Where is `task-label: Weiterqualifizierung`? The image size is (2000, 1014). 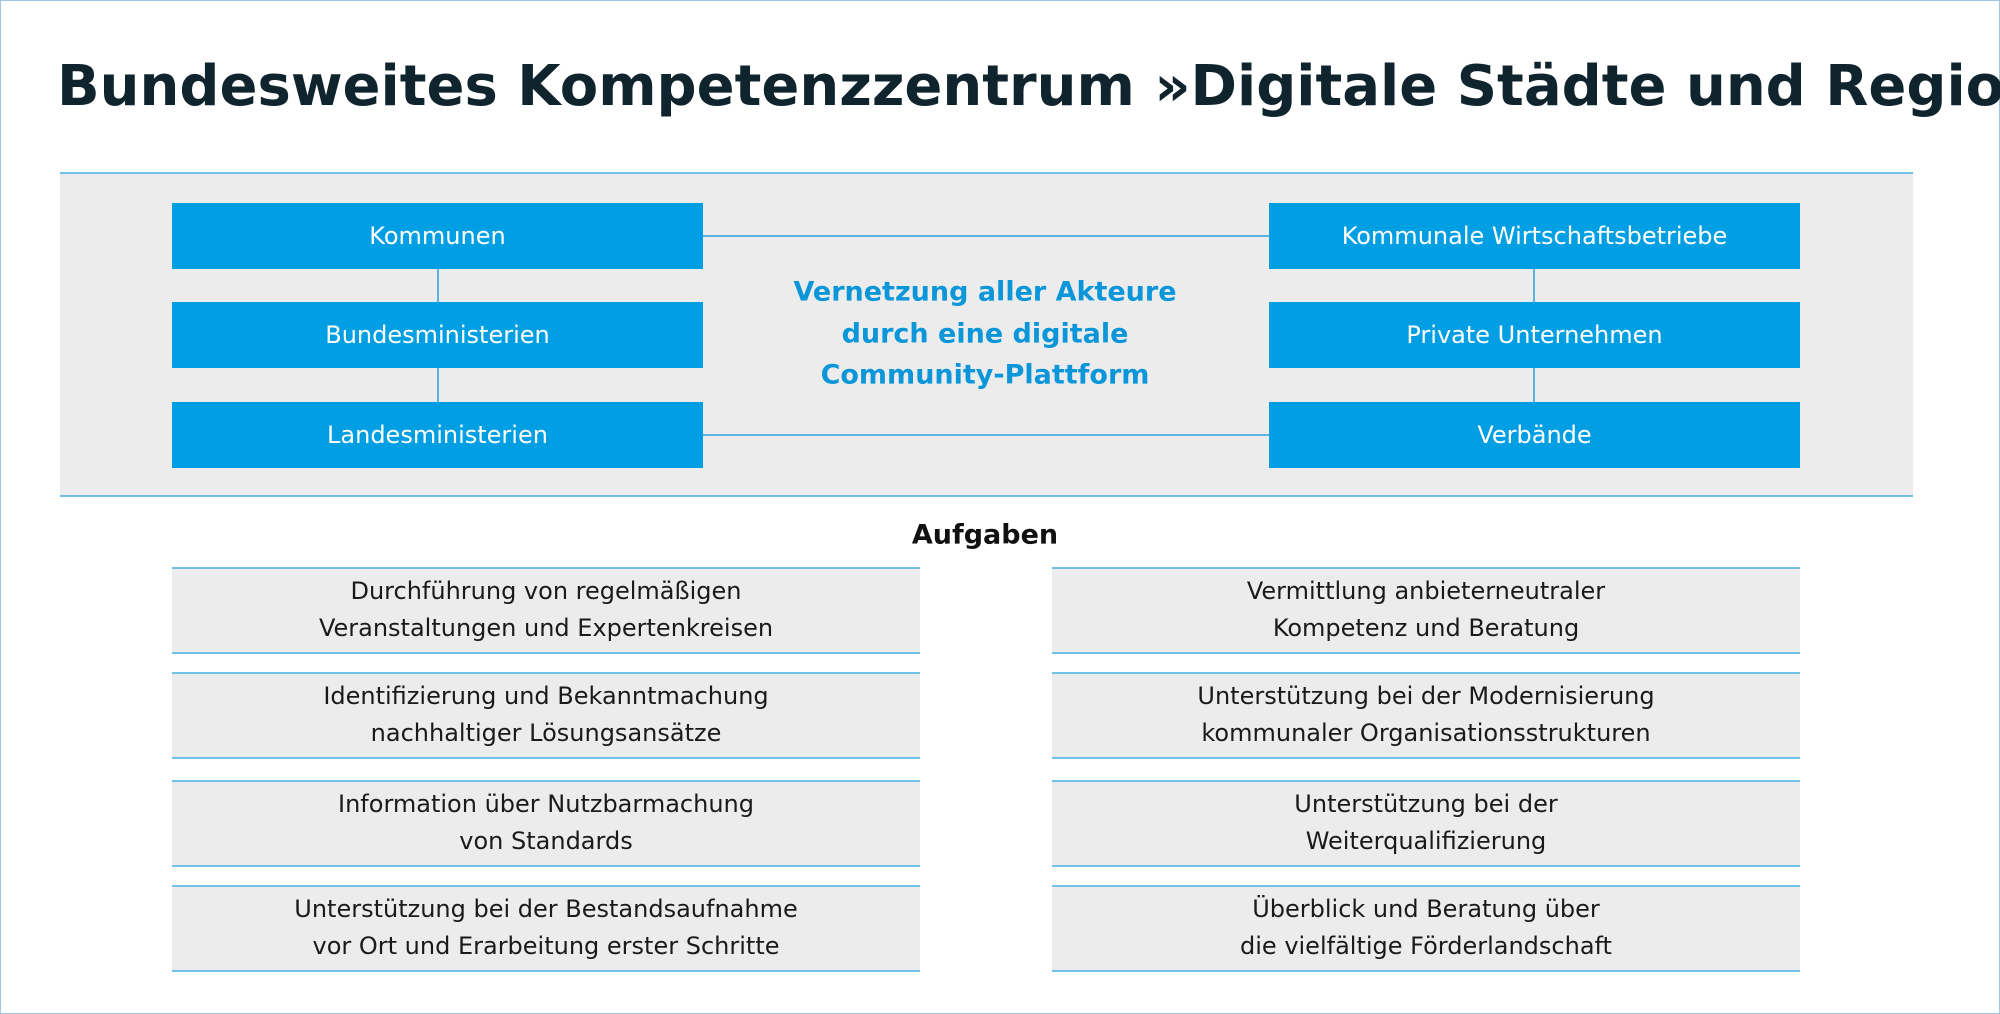 task-label: Weiterqualifizierung is located at coordinates (1426, 841).